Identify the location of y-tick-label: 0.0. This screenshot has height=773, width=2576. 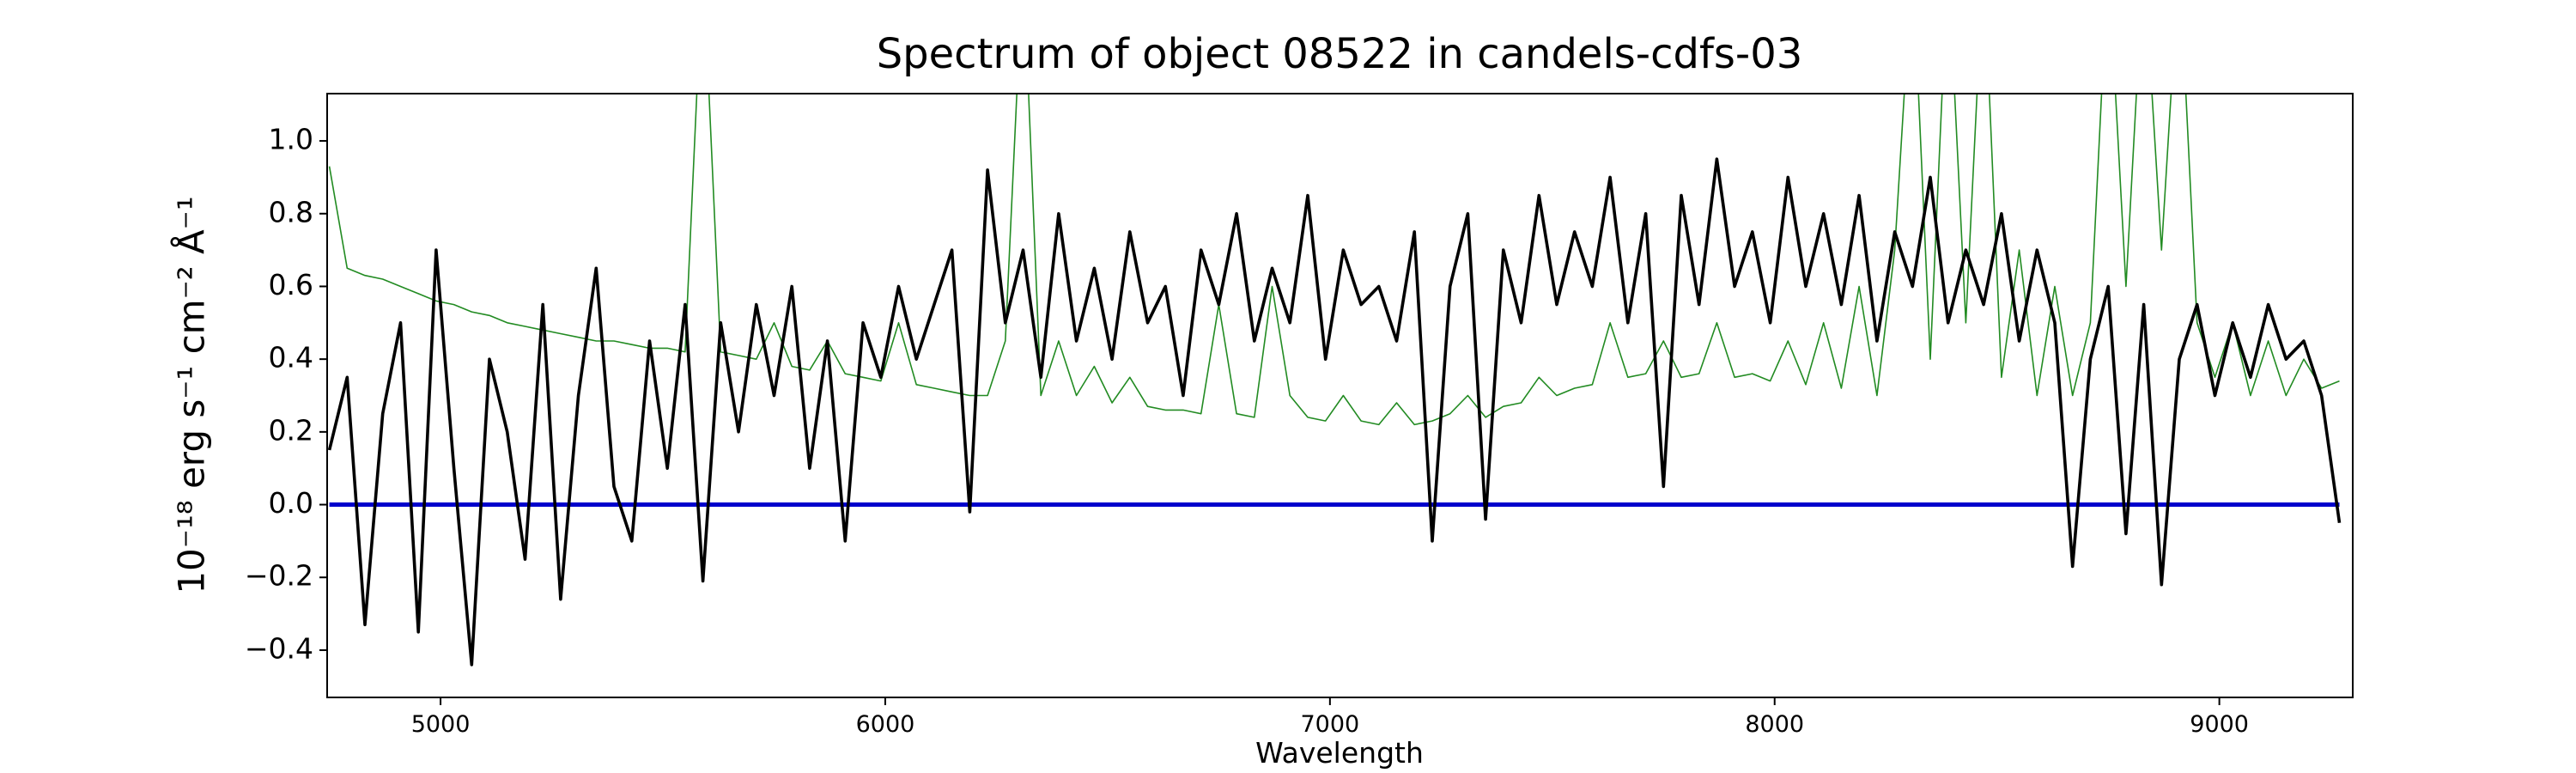
(291, 503).